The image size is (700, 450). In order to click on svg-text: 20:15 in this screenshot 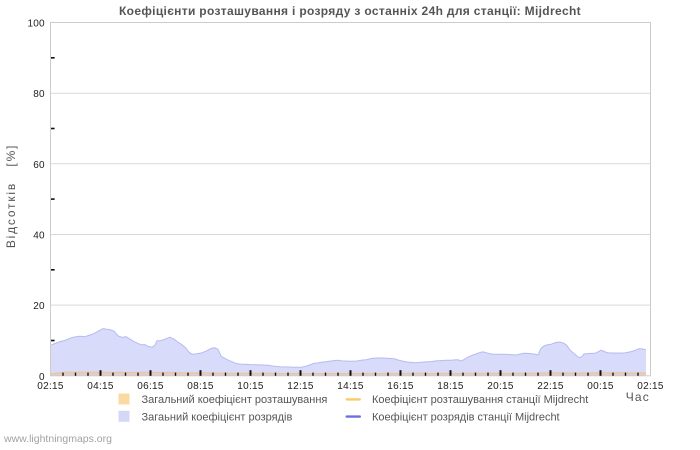, I will do `click(500, 386)`.